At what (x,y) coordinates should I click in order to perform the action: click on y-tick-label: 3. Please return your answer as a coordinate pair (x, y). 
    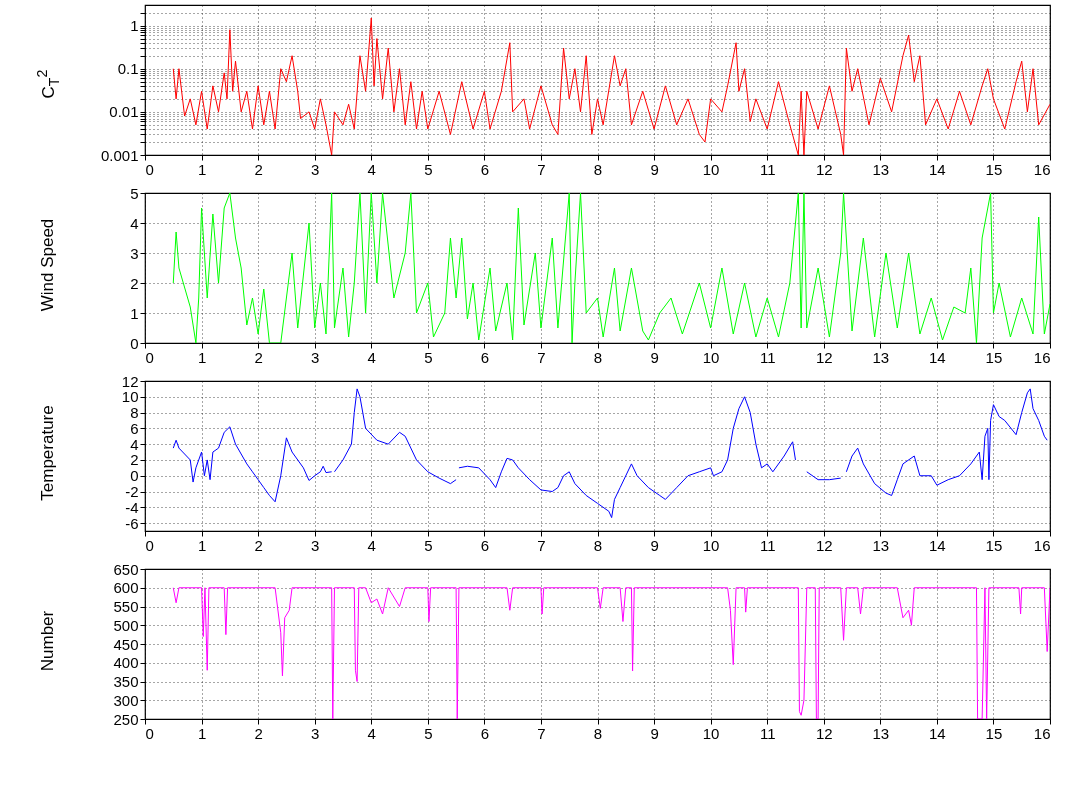
    Looking at the image, I should click on (134, 253).